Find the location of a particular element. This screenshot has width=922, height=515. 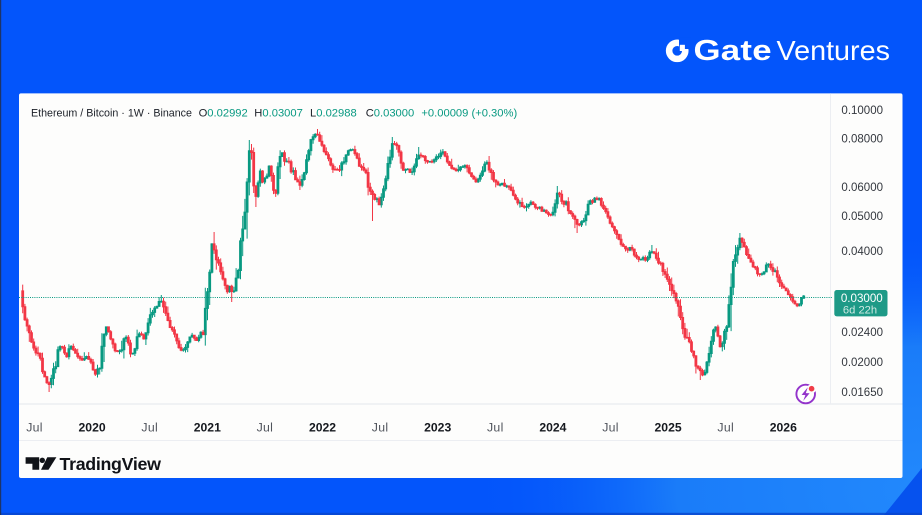

svg-text: 2025 is located at coordinates (668, 428).